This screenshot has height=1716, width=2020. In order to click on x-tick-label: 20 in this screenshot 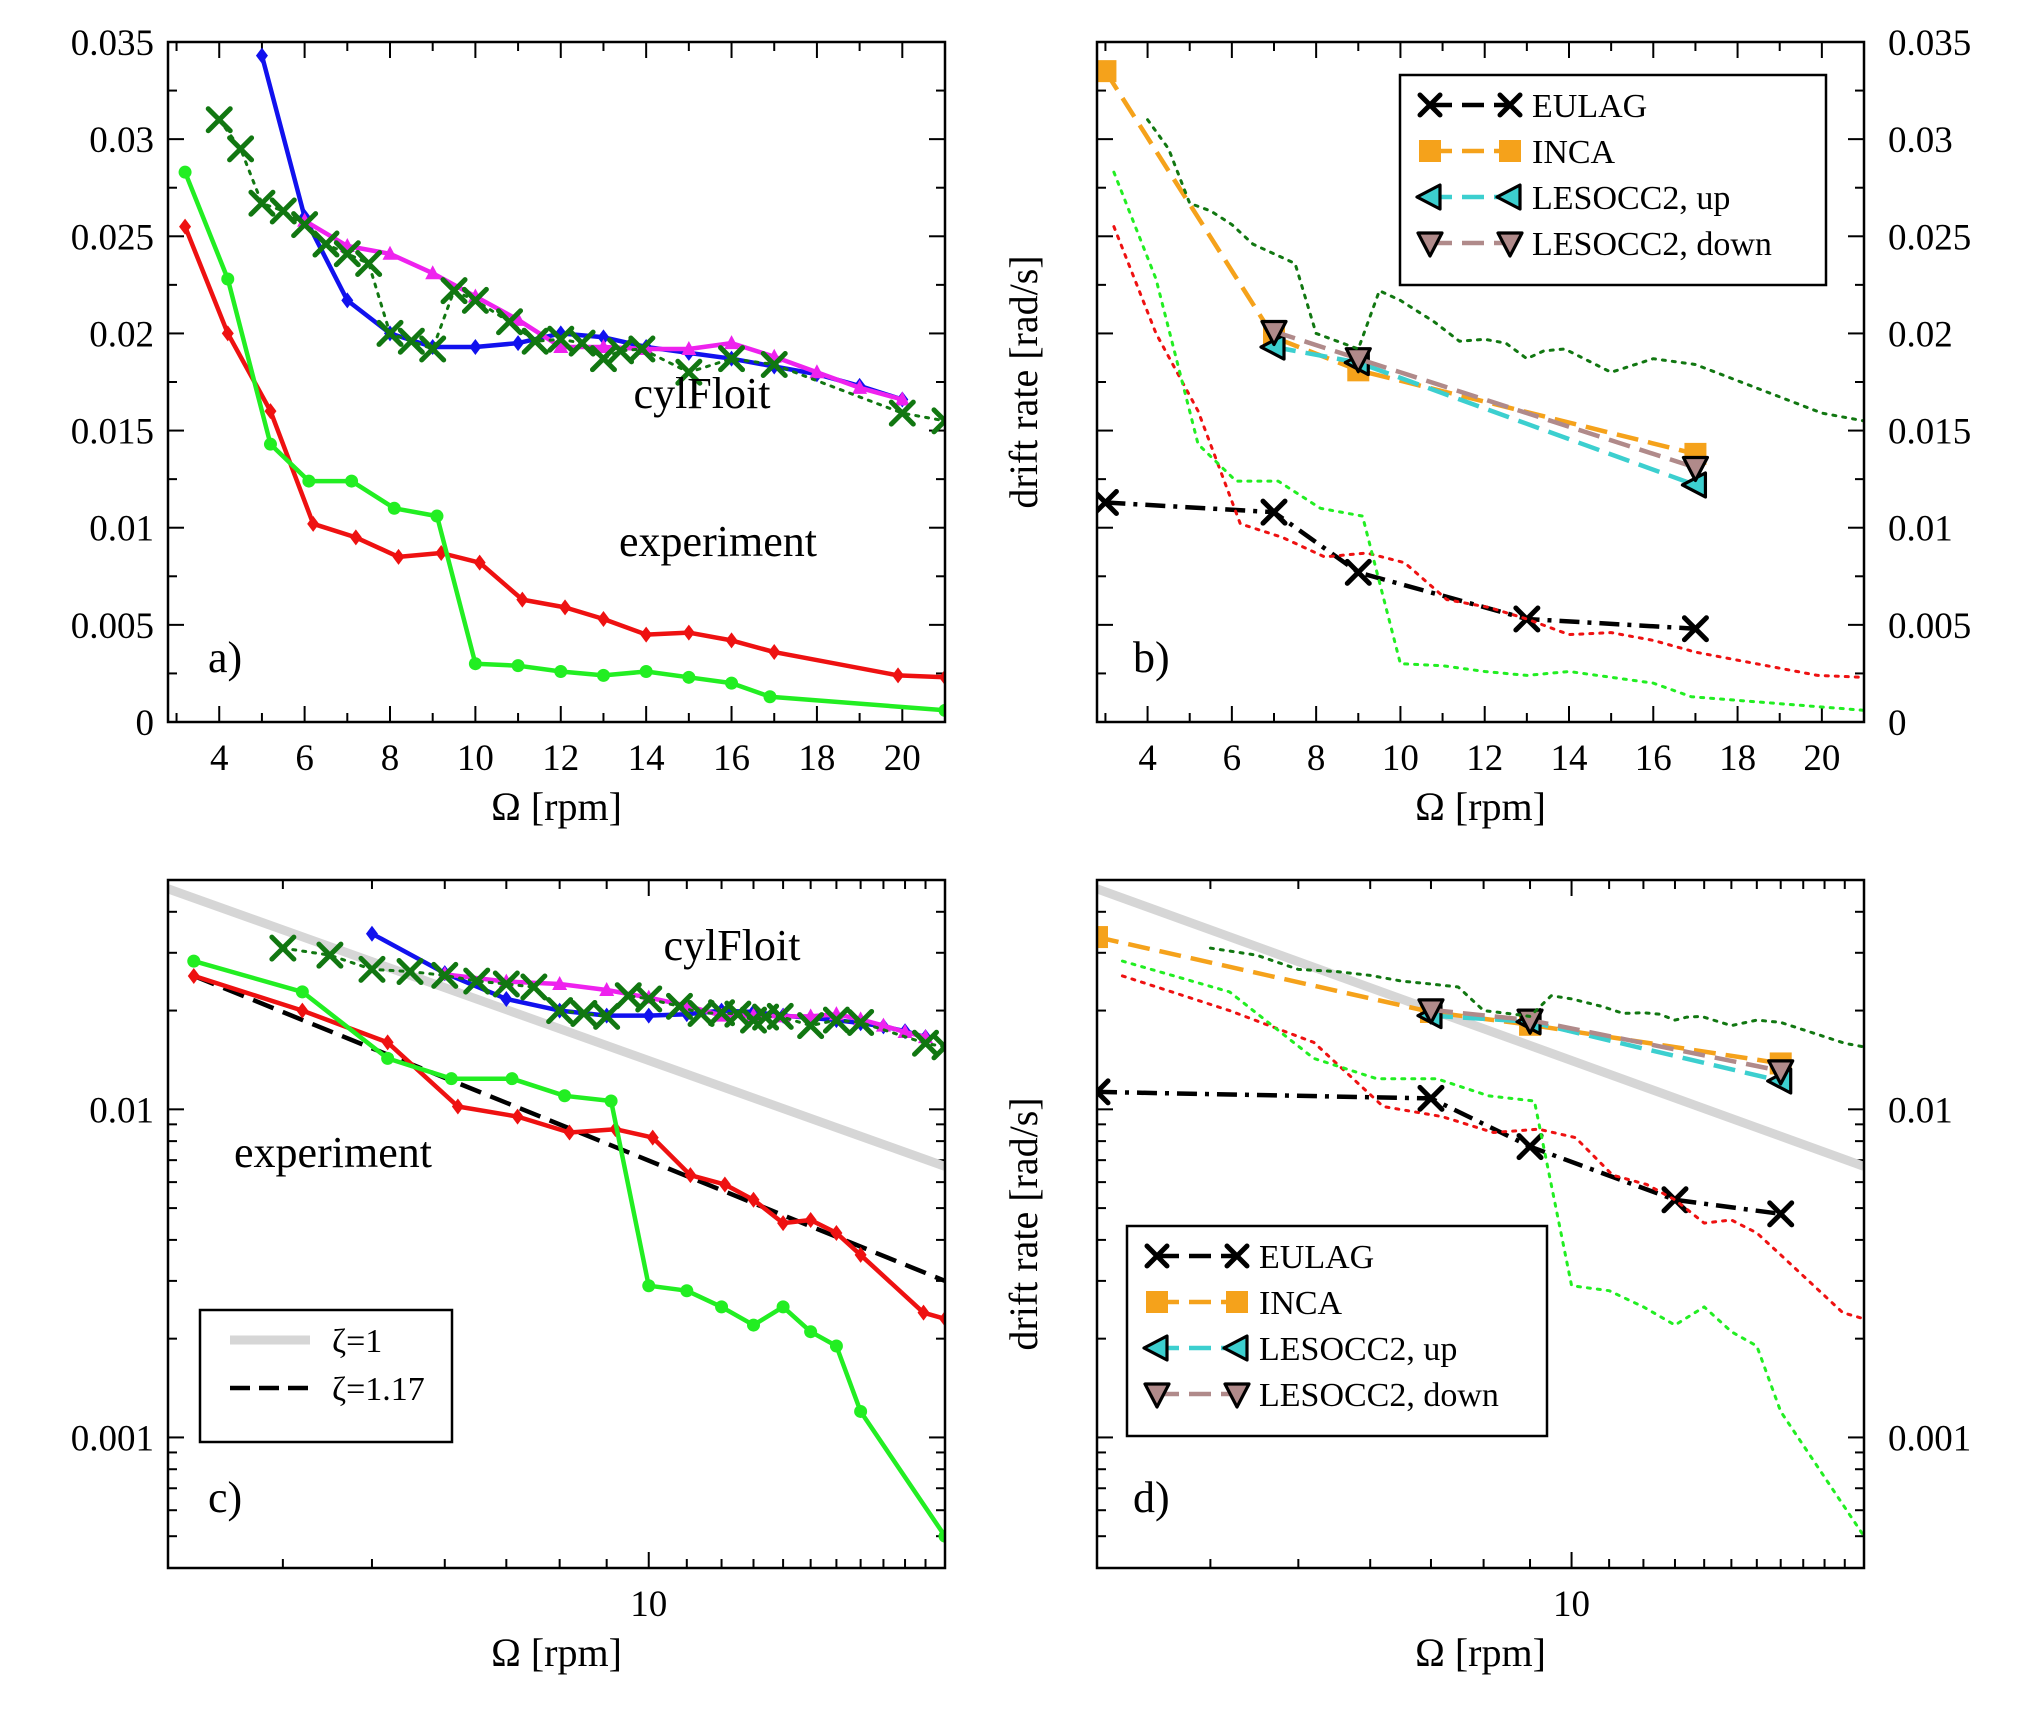, I will do `click(902, 758)`.